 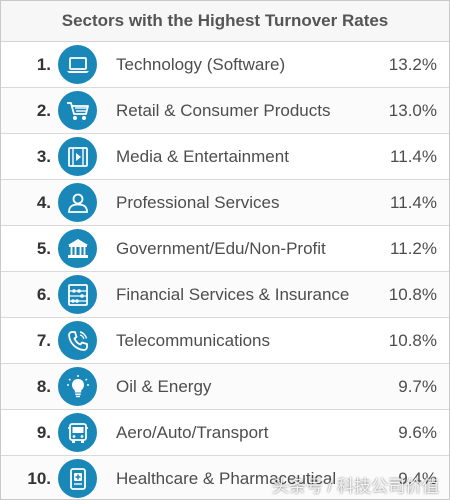 I want to click on laptop-icon, so click(x=77, y=64).